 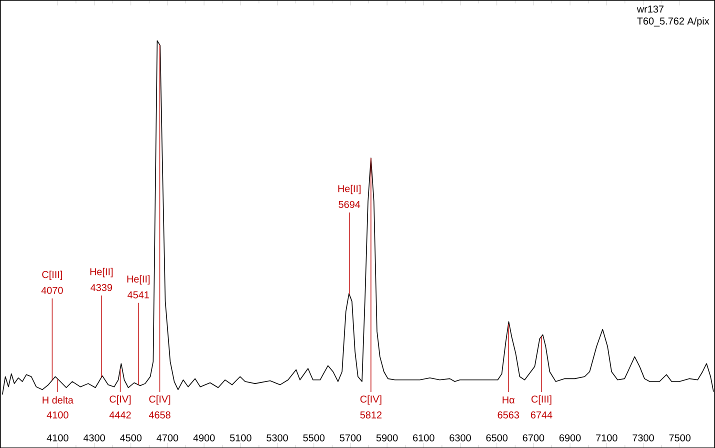 I want to click on annotation: 4070, so click(x=52, y=290).